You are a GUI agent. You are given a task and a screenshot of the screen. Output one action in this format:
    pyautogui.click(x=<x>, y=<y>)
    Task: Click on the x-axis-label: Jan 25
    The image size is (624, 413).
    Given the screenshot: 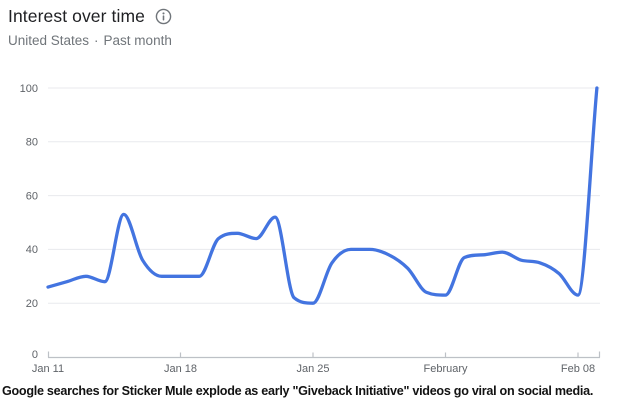 What is the action you would take?
    pyautogui.click(x=312, y=369)
    